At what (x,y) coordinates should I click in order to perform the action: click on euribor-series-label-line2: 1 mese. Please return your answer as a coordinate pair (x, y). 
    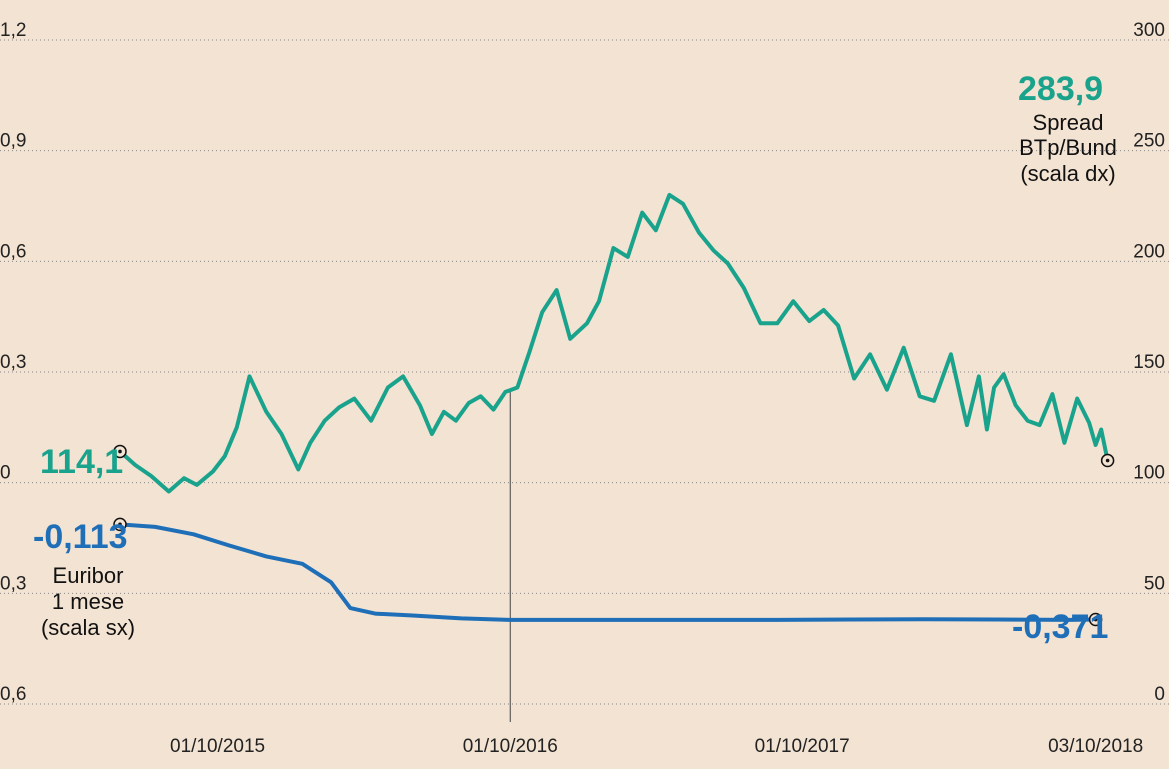
    Looking at the image, I should click on (88, 601).